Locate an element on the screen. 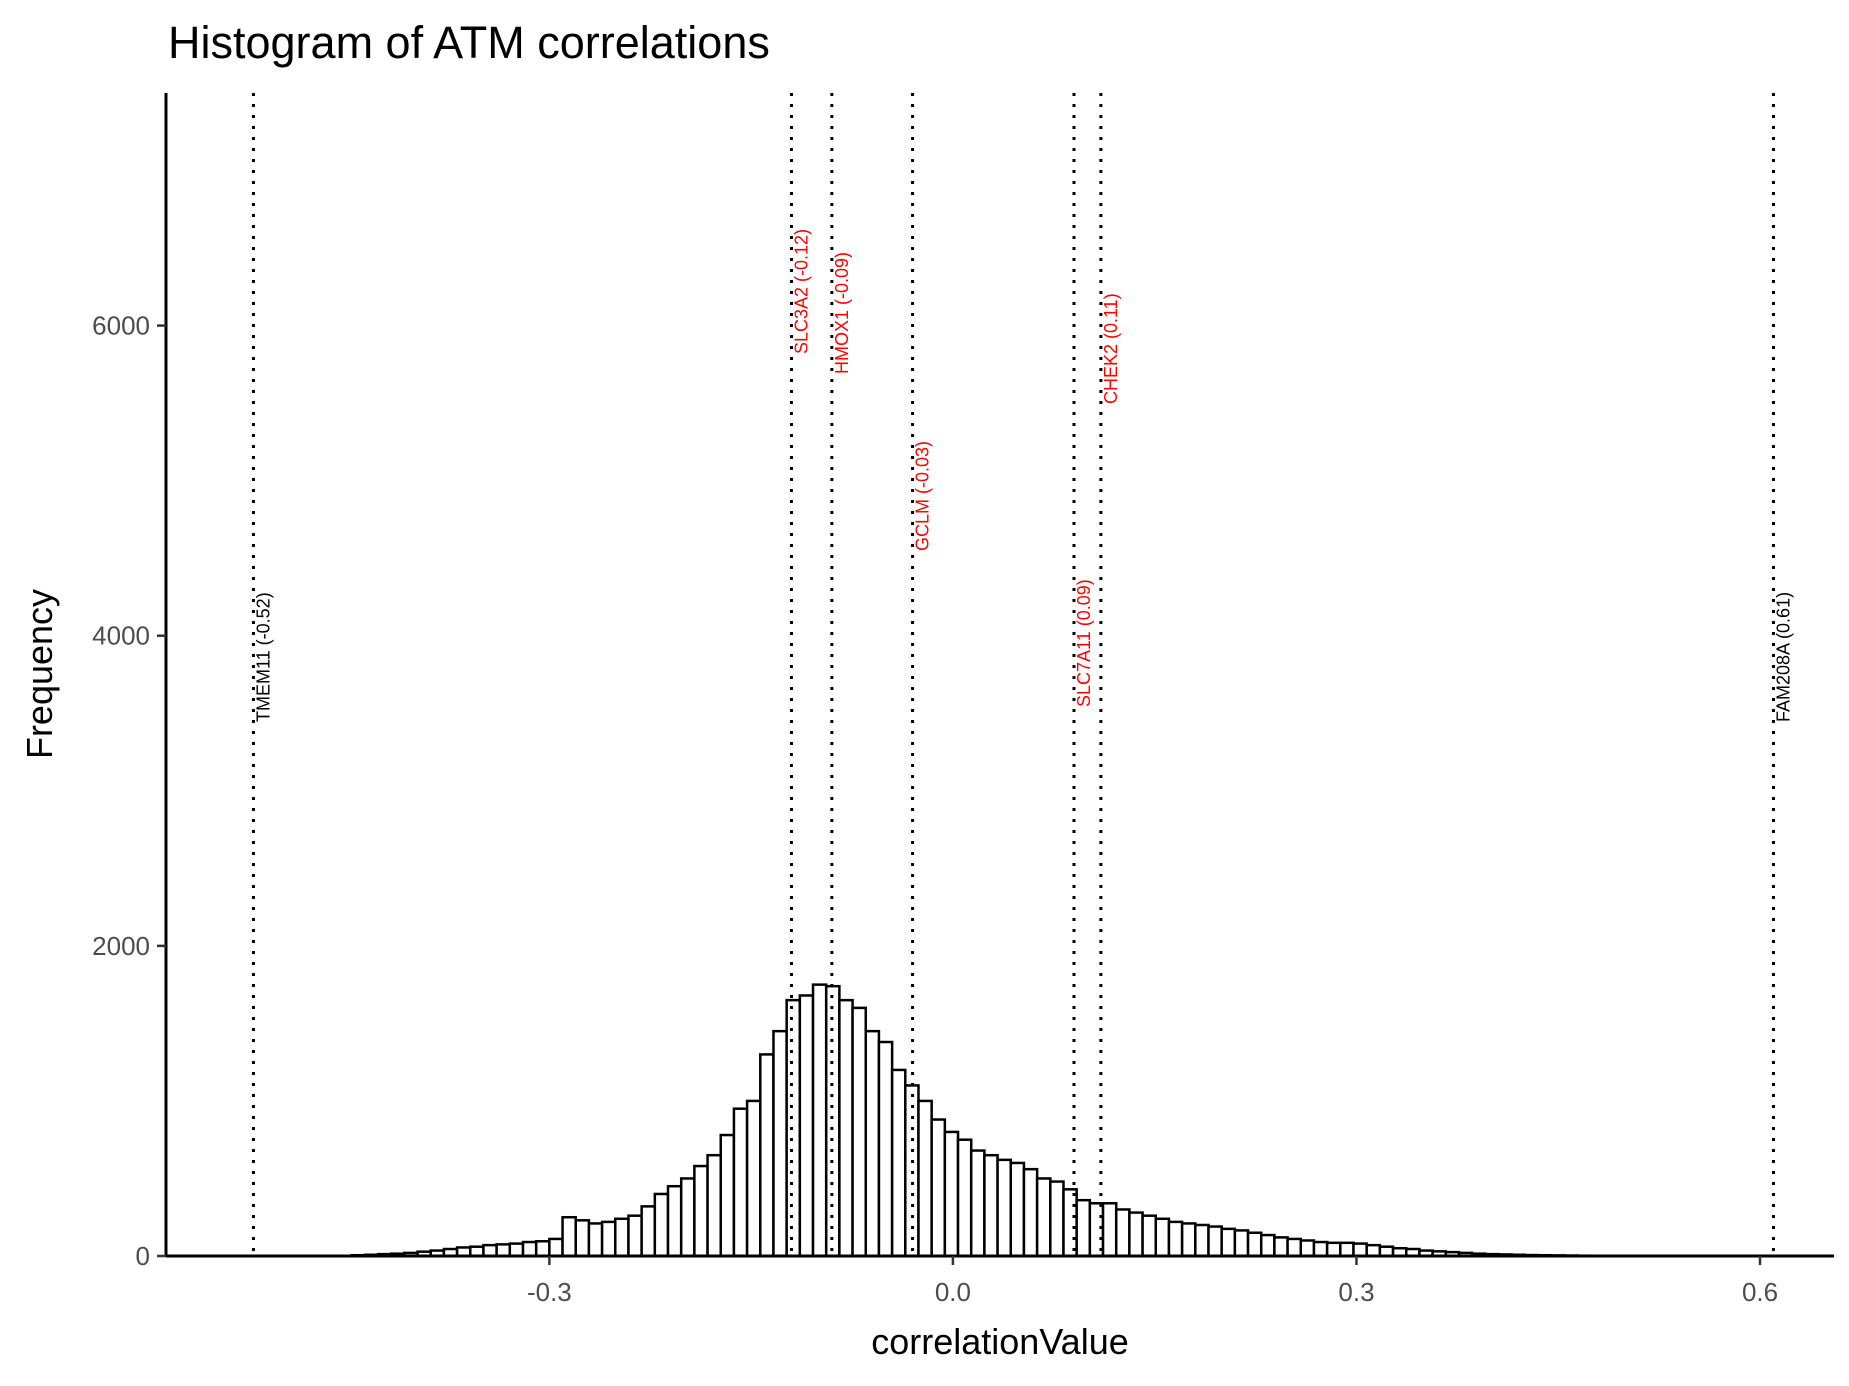  reference-line-label: GCLM (-0.03) is located at coordinates (923, 496).